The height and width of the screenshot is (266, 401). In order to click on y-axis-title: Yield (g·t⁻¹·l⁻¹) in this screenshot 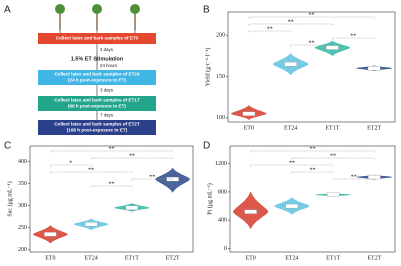, I will do `click(207, 67)`.